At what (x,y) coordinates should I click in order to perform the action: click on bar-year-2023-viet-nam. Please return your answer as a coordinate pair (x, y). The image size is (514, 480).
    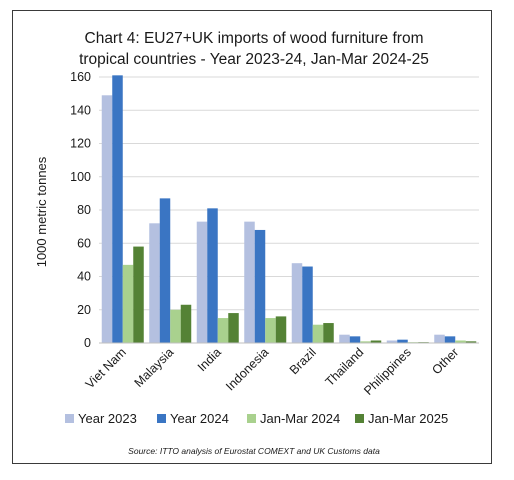
    Looking at the image, I should click on (107, 219).